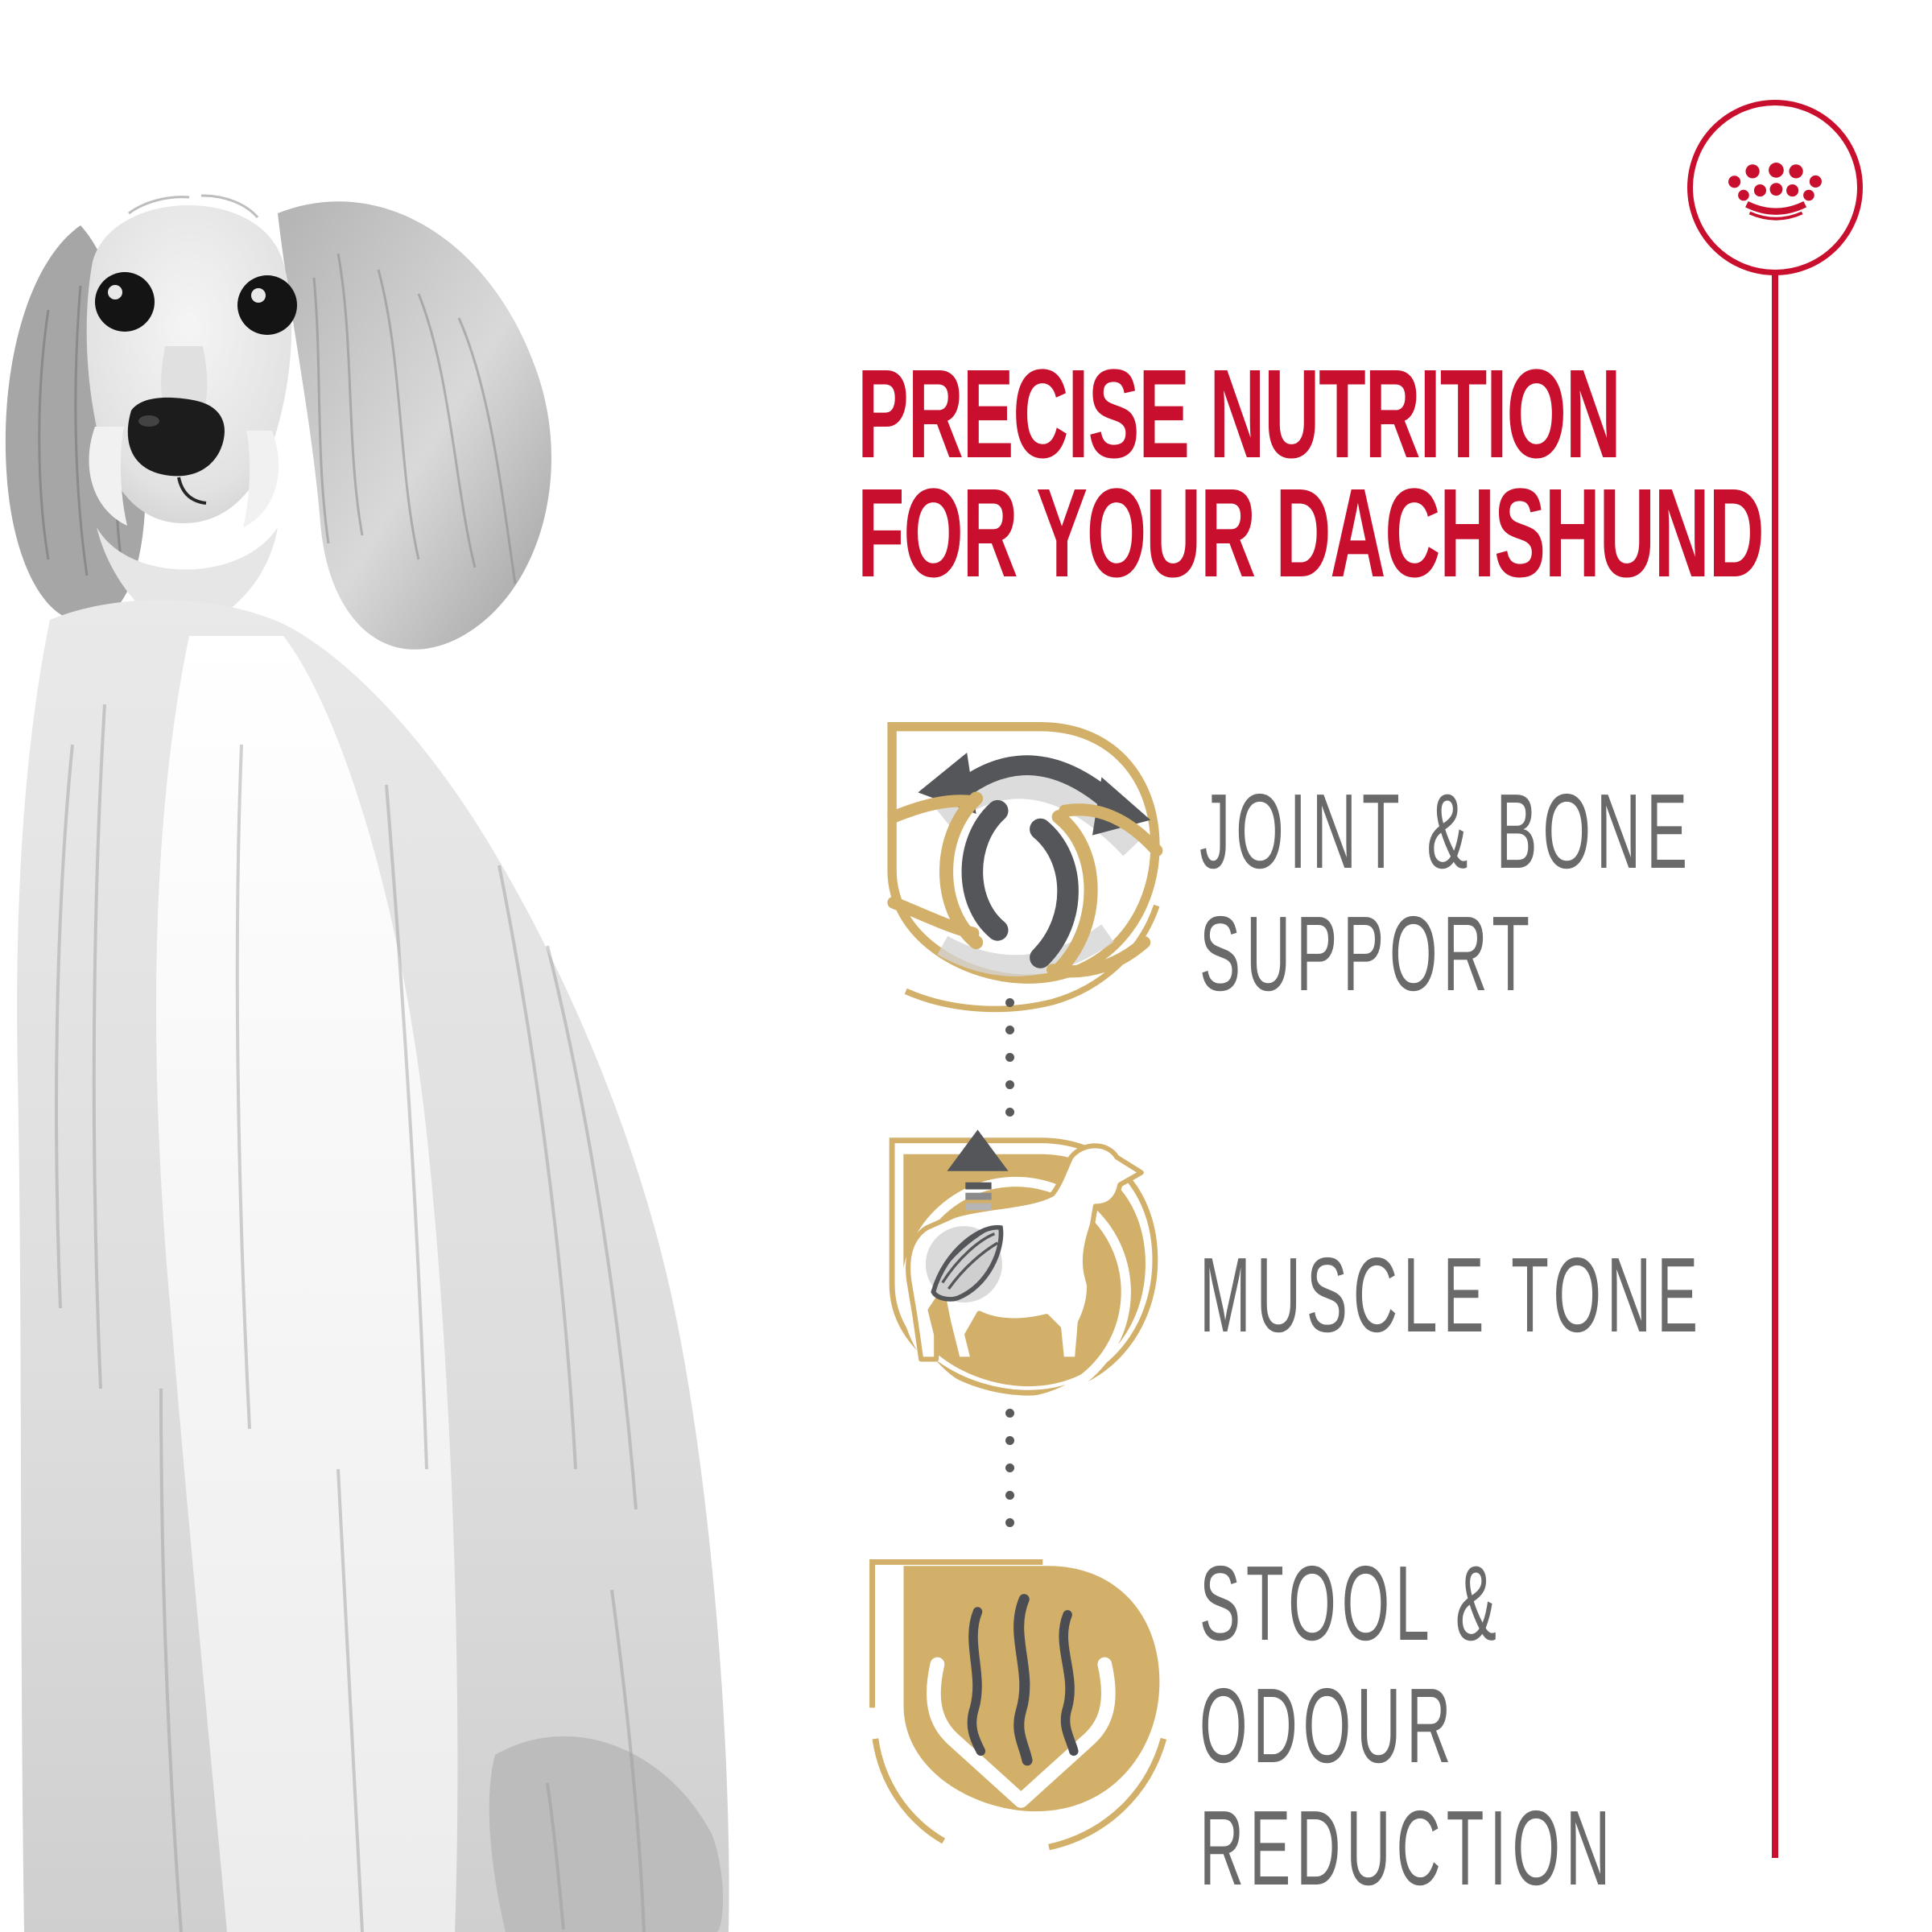  Describe the element at coordinates (1311, 533) in the screenshot. I see `title-line-2: FOR YOUR DACHSHUND` at that location.